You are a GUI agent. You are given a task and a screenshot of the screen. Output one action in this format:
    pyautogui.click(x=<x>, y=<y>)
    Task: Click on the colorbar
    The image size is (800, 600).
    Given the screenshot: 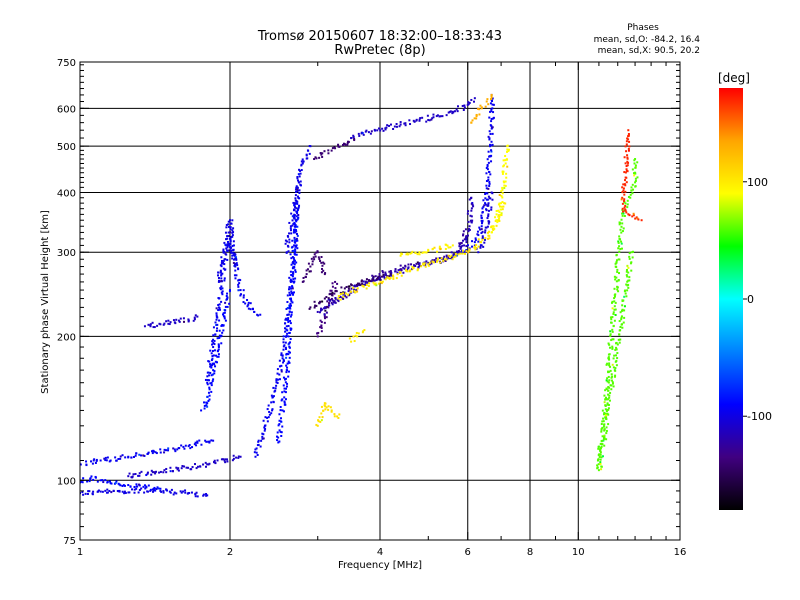 What is the action you would take?
    pyautogui.click(x=731, y=299)
    